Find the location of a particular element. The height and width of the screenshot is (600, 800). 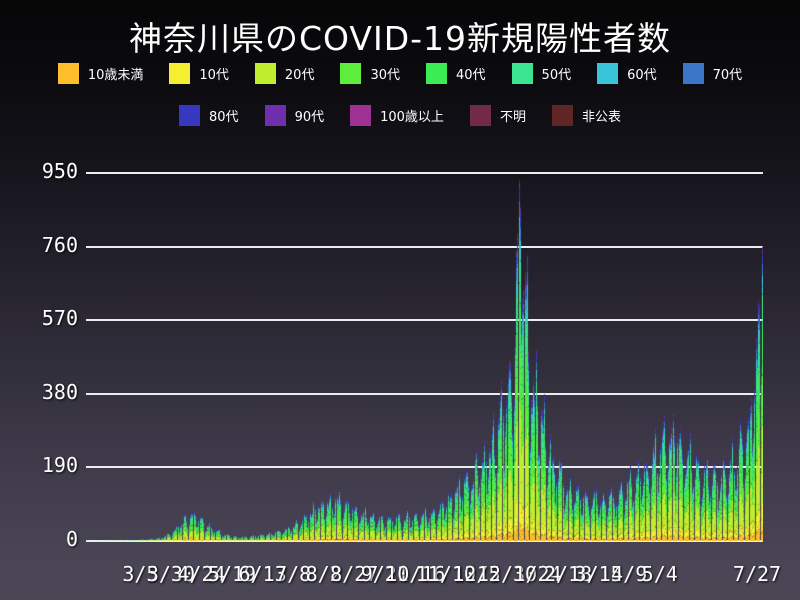

y-tick-label: 380 is located at coordinates (59, 391).